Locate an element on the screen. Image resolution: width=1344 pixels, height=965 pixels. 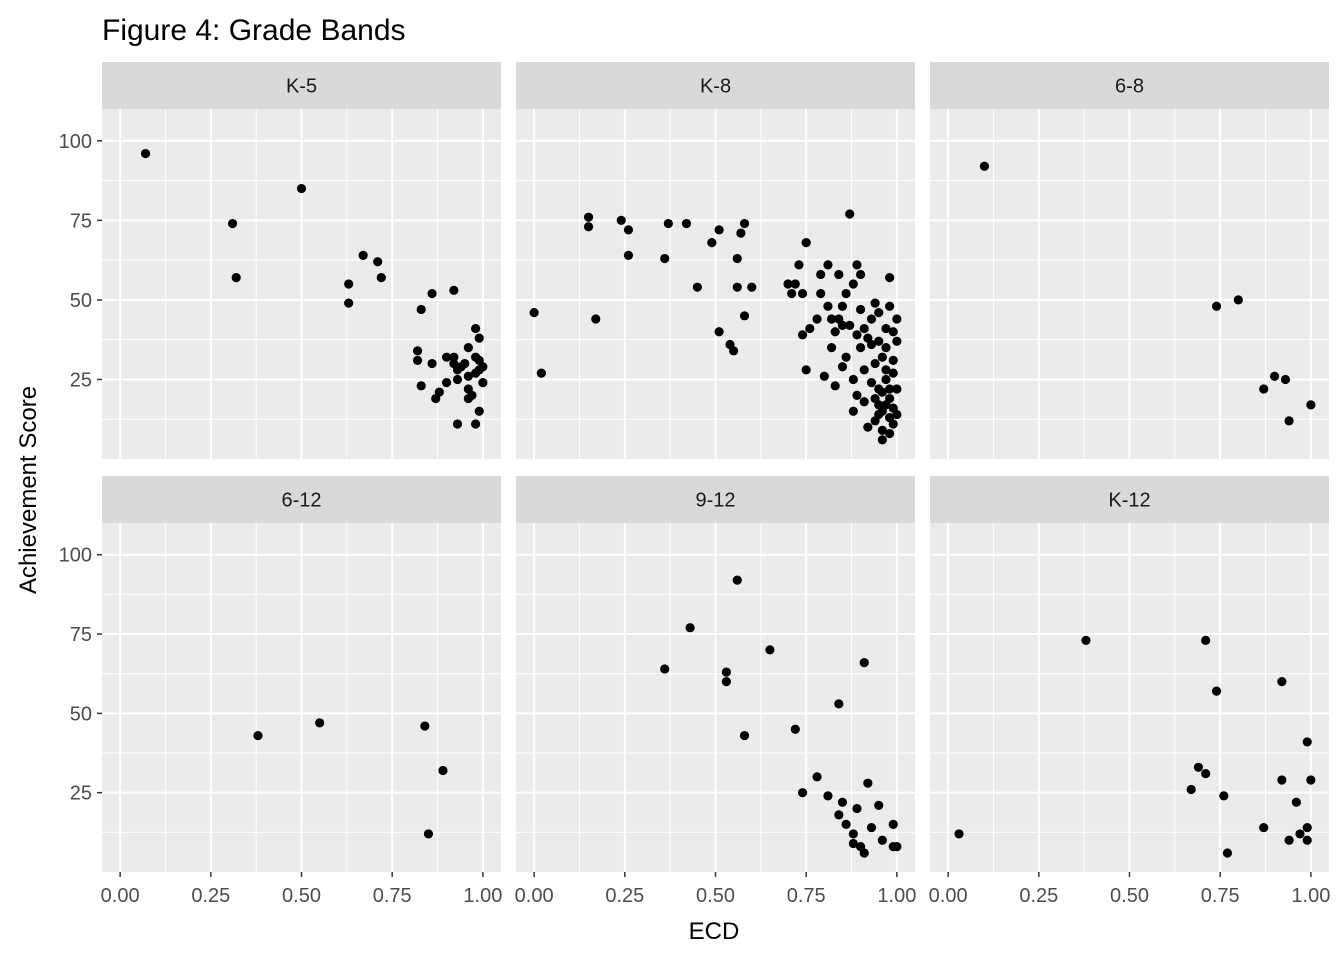
x-axis-label: ECD is located at coordinates (714, 931).